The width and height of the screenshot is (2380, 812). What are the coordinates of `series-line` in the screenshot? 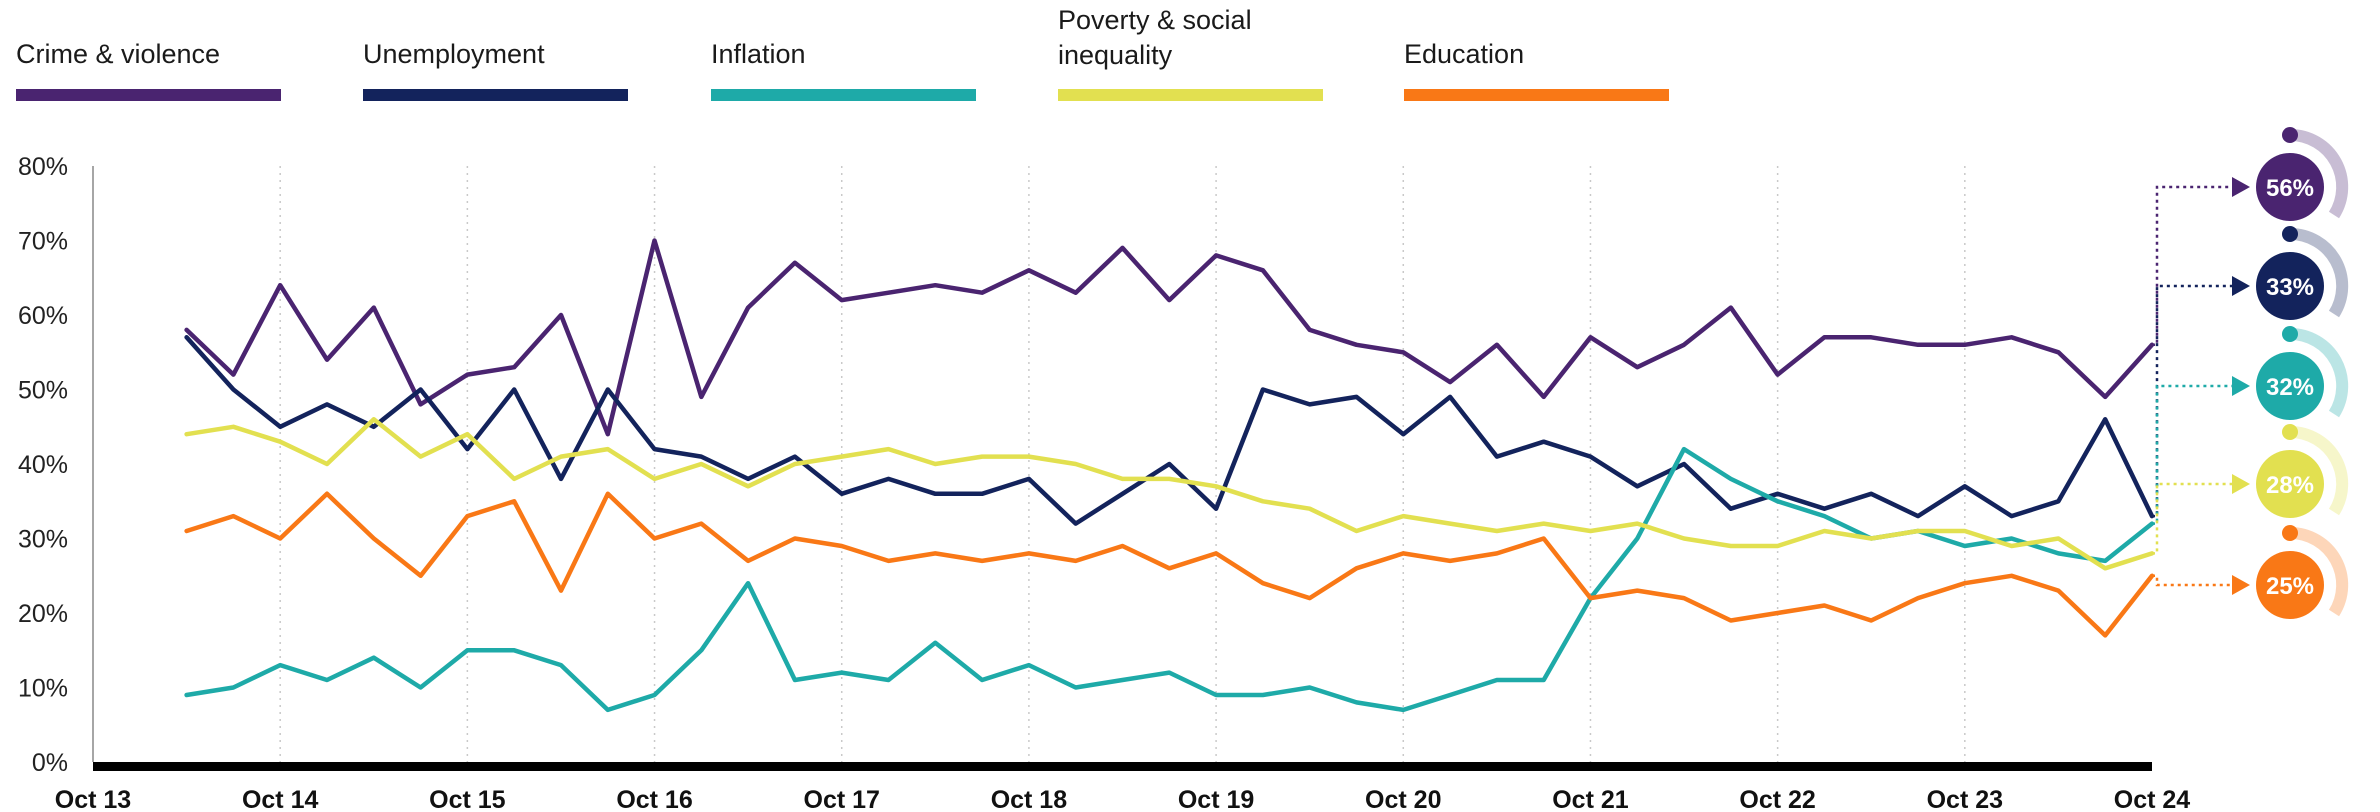 It's located at (1169, 564).